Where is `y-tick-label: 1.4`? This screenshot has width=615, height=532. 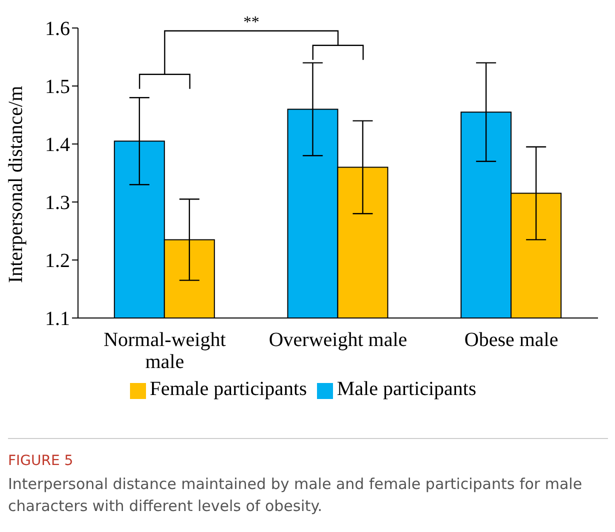 y-tick-label: 1.4 is located at coordinates (57, 145).